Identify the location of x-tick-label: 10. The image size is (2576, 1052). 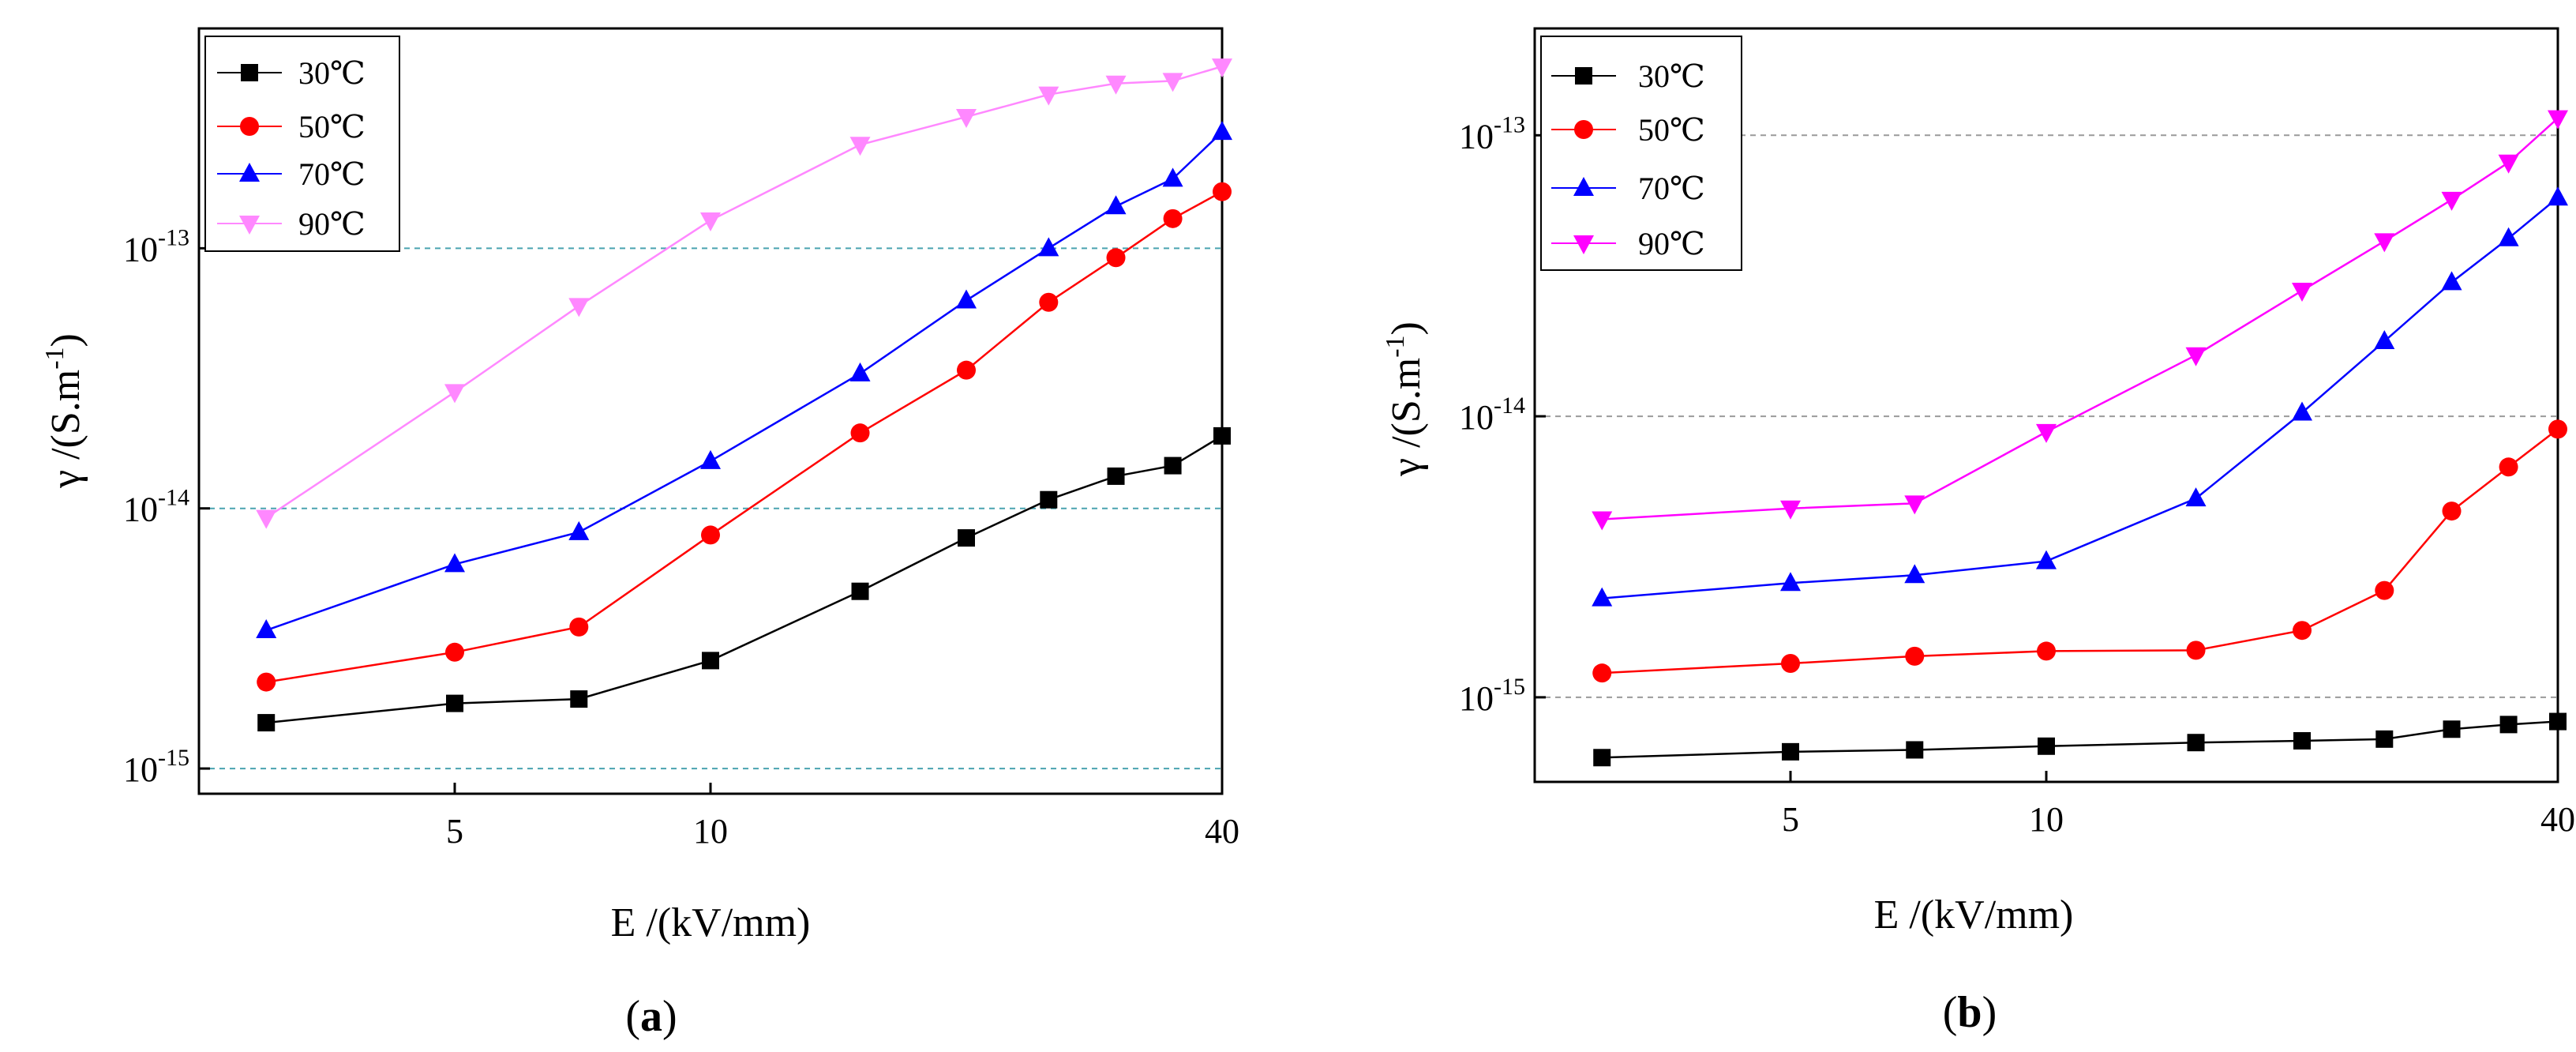
(2047, 819).